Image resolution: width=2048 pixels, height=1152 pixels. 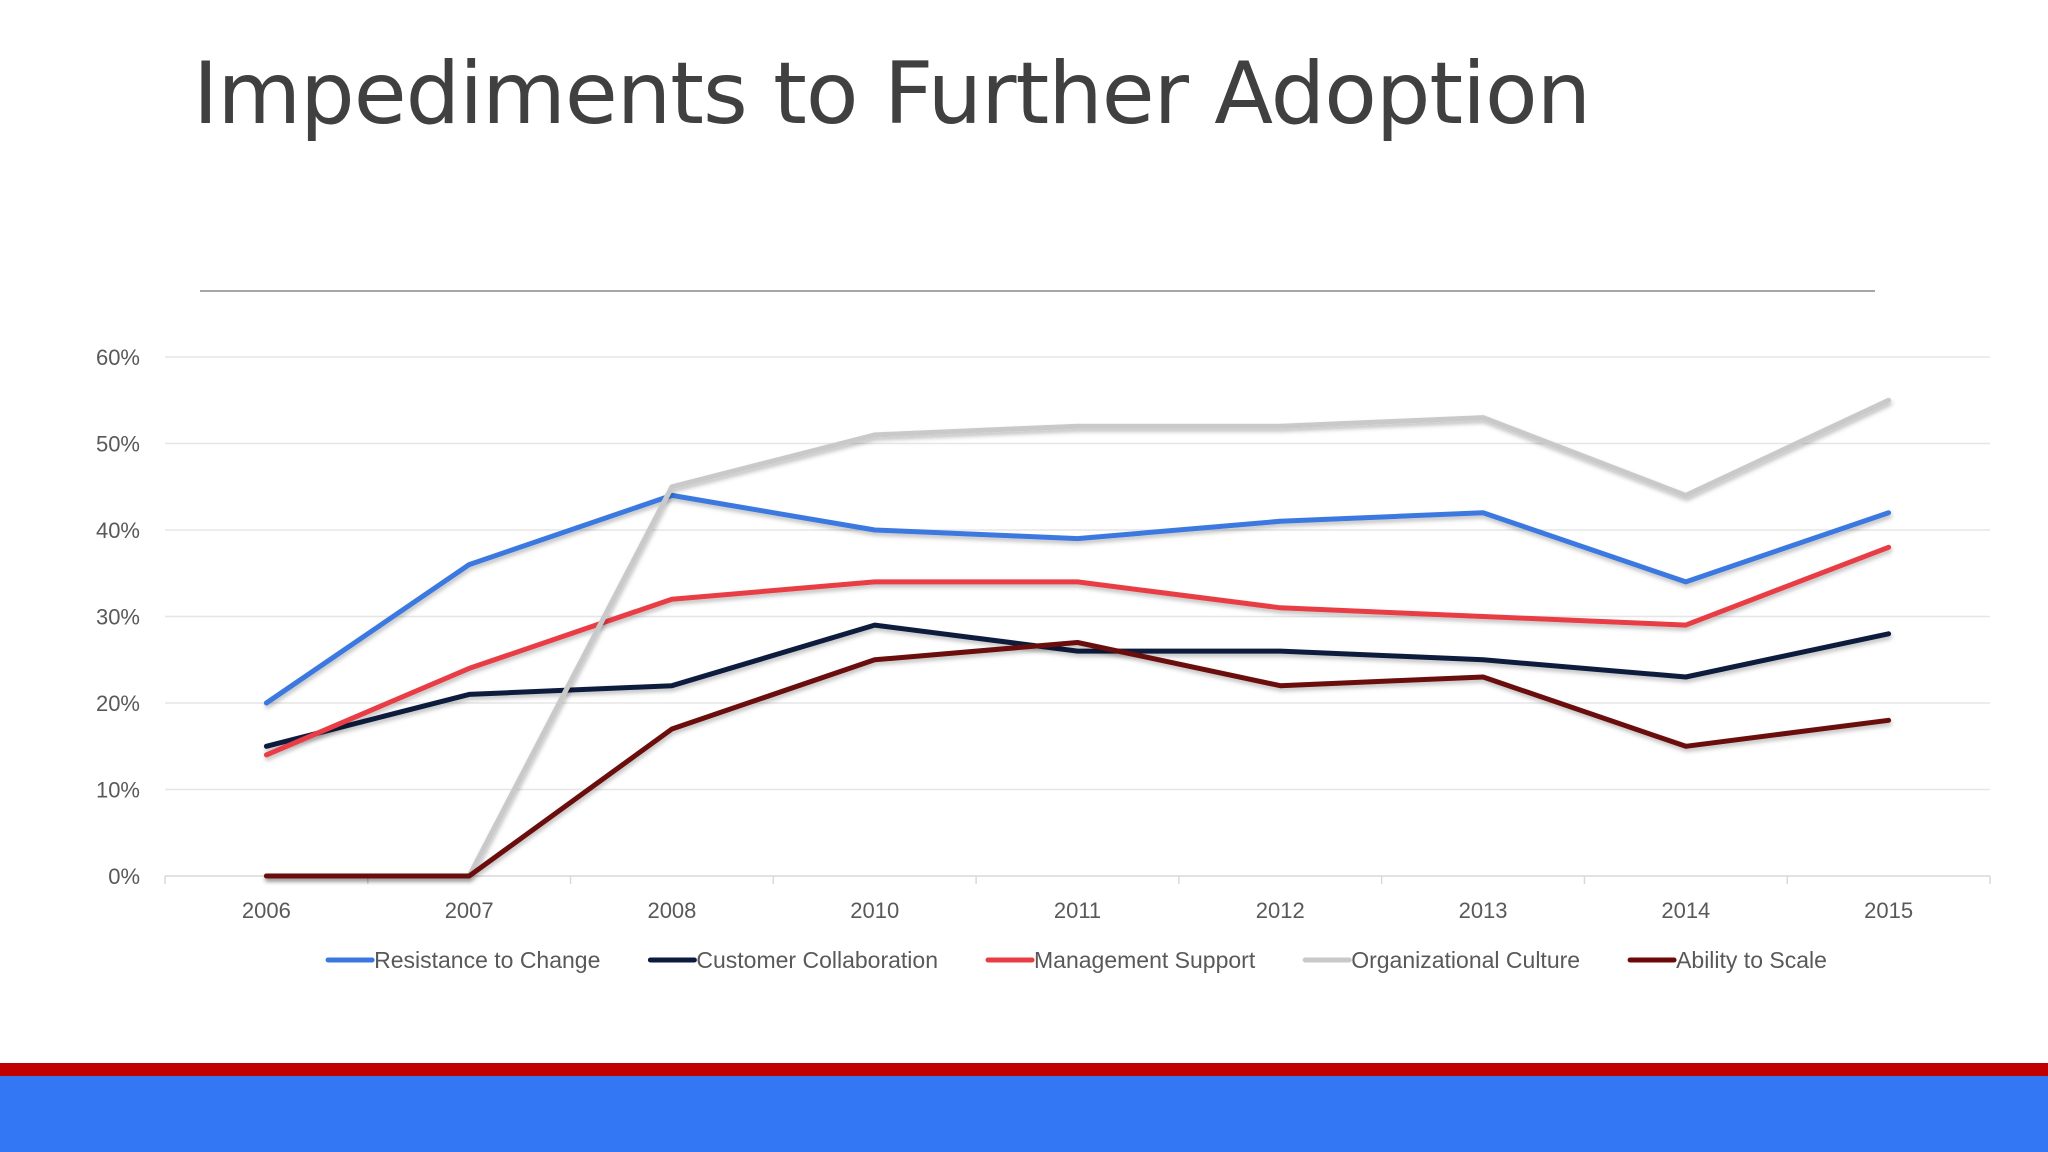 I want to click on x-tick-label: 2007, so click(x=469, y=910).